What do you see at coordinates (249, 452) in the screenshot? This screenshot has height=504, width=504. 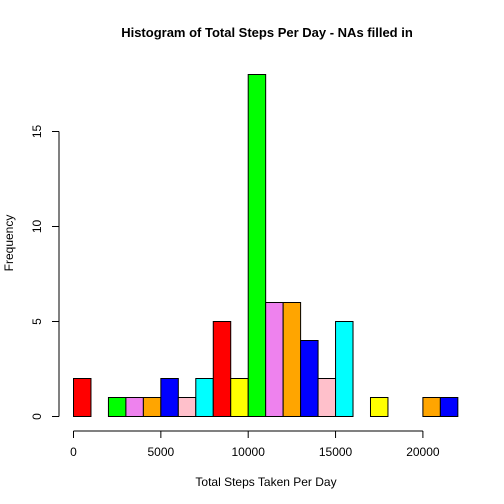 I see `x-tick-label: 10000` at bounding box center [249, 452].